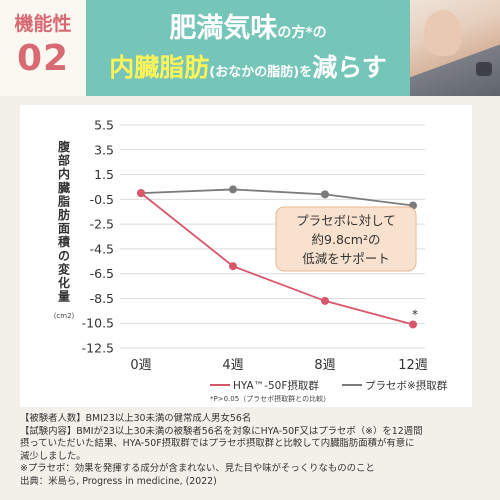  I want to click on note-line: ※プラセボ：効果を発揮する成分が含まれない、見た目や味がそっくりなもののこと, so click(197, 468).